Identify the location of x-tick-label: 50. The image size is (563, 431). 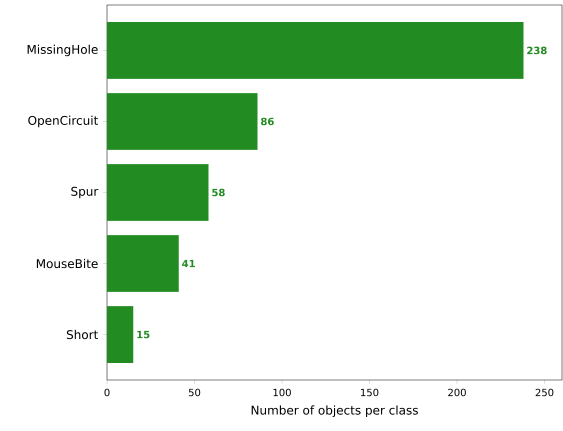
(194, 392).